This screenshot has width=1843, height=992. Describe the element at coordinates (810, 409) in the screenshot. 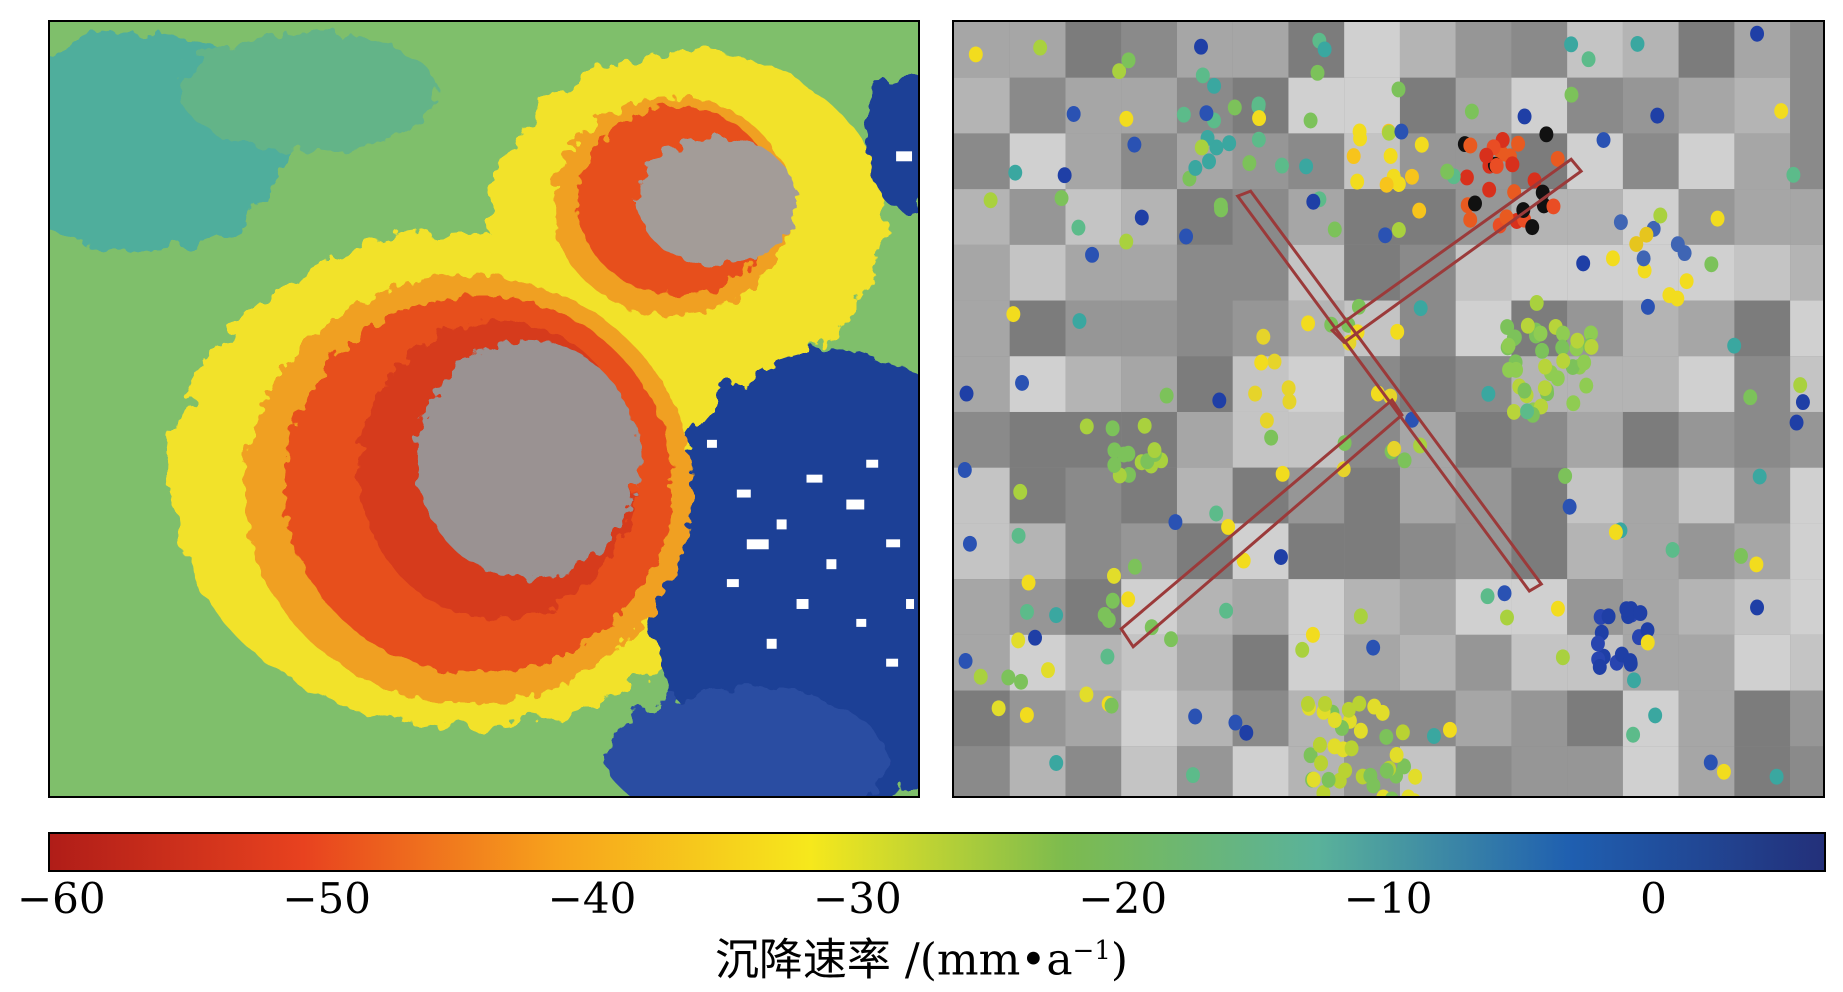

I see `no-data-pixels` at that location.